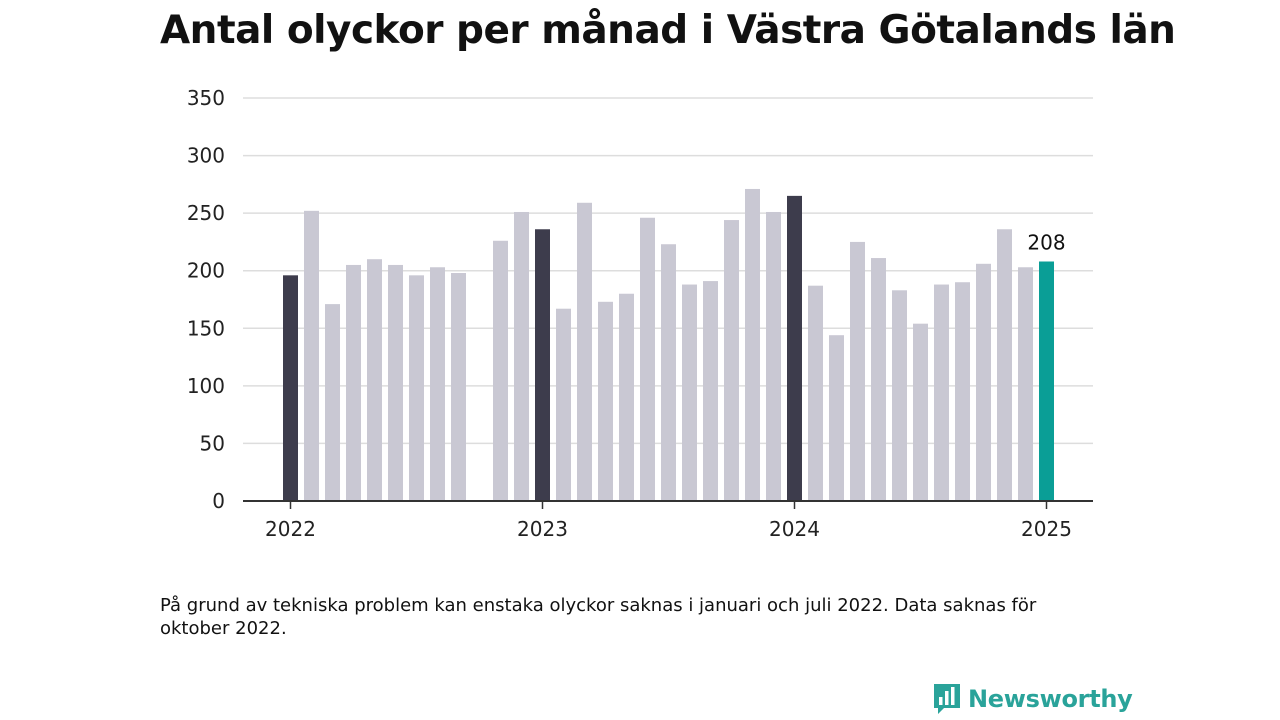 The image size is (1280, 720). Describe the element at coordinates (206, 213) in the screenshot. I see `y-tick-label: 250` at that location.